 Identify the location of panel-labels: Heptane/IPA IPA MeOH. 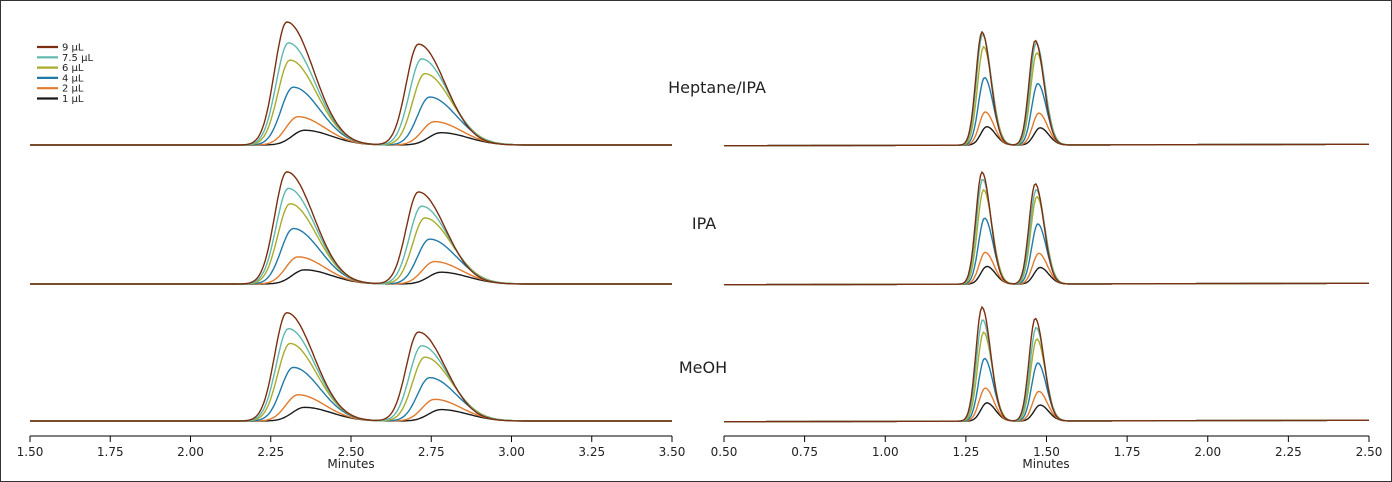
(717, 227).